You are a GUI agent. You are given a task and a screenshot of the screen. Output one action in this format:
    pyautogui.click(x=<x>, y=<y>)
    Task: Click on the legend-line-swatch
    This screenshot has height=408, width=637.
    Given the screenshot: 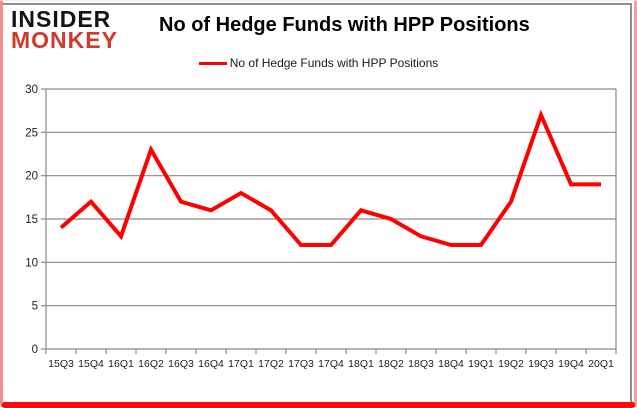 What is the action you would take?
    pyautogui.click(x=212, y=63)
    